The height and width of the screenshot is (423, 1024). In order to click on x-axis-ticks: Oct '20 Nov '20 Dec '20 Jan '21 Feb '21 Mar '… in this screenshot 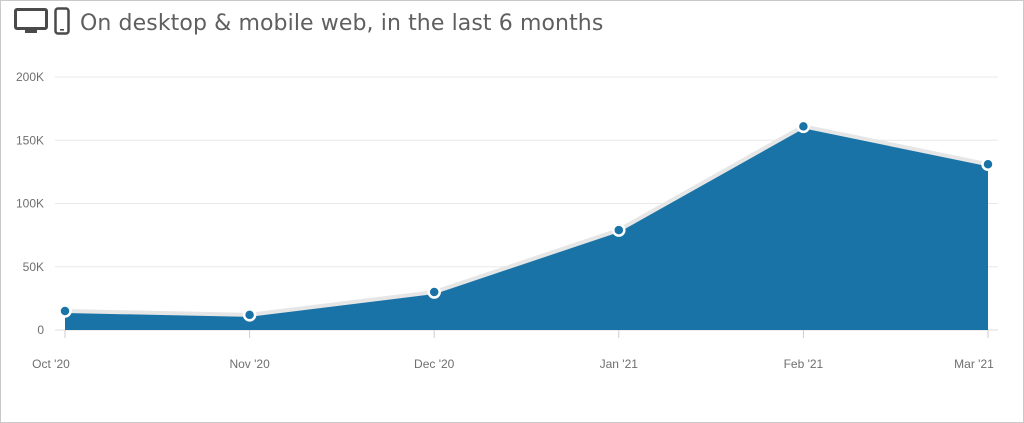, I will do `click(513, 350)`.